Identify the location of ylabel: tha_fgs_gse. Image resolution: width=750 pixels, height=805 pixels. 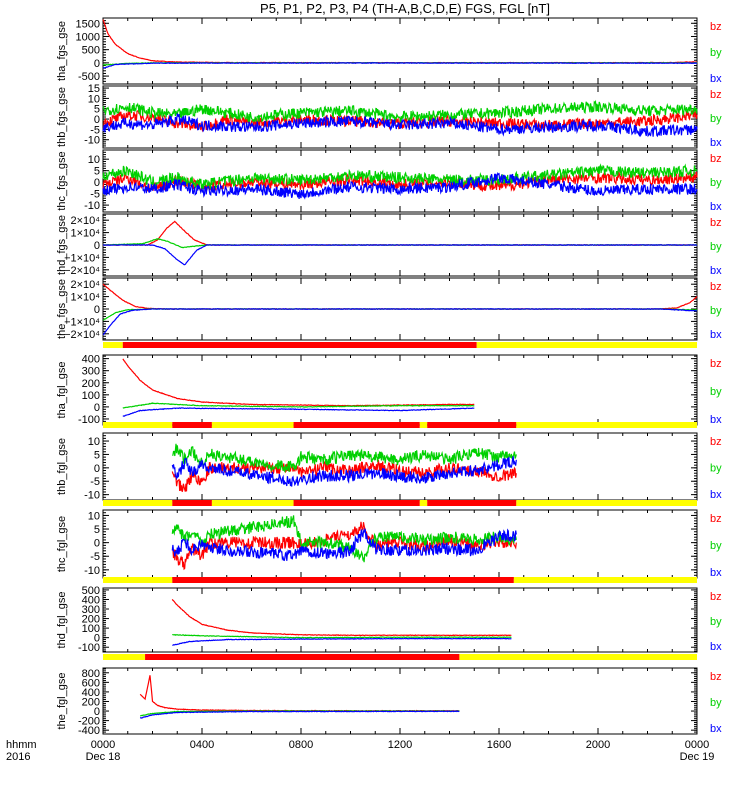
(62, 51).